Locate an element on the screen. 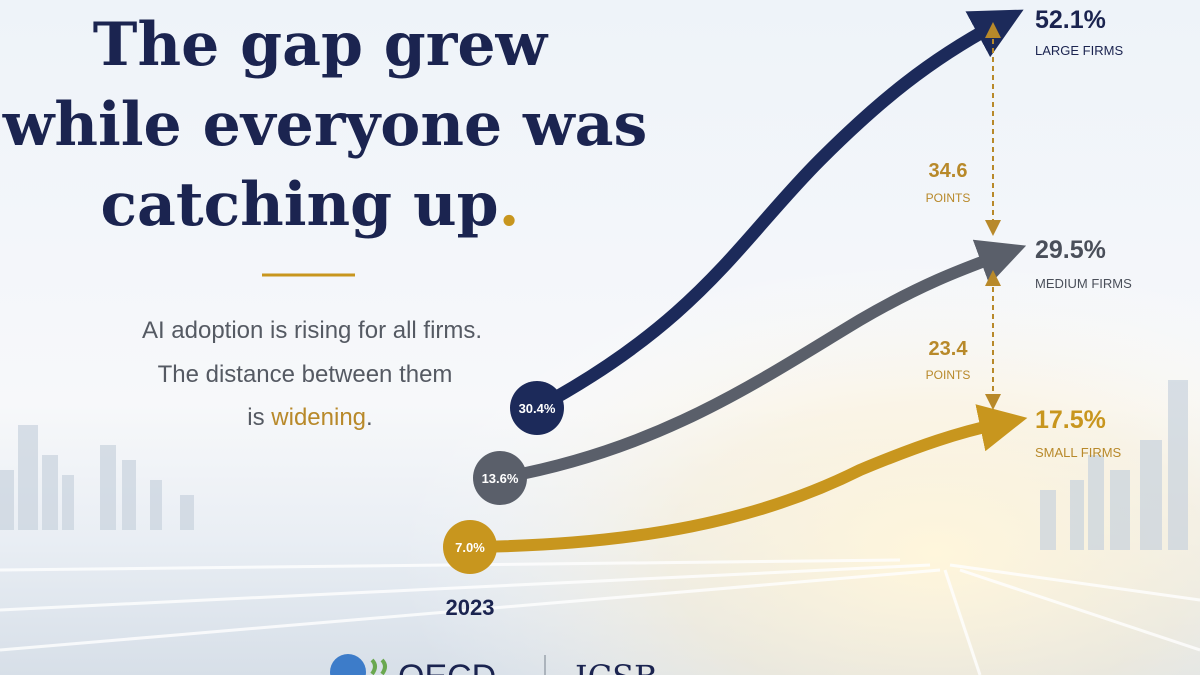 The image size is (1200, 675). start-label: 13.6% is located at coordinates (500, 478).